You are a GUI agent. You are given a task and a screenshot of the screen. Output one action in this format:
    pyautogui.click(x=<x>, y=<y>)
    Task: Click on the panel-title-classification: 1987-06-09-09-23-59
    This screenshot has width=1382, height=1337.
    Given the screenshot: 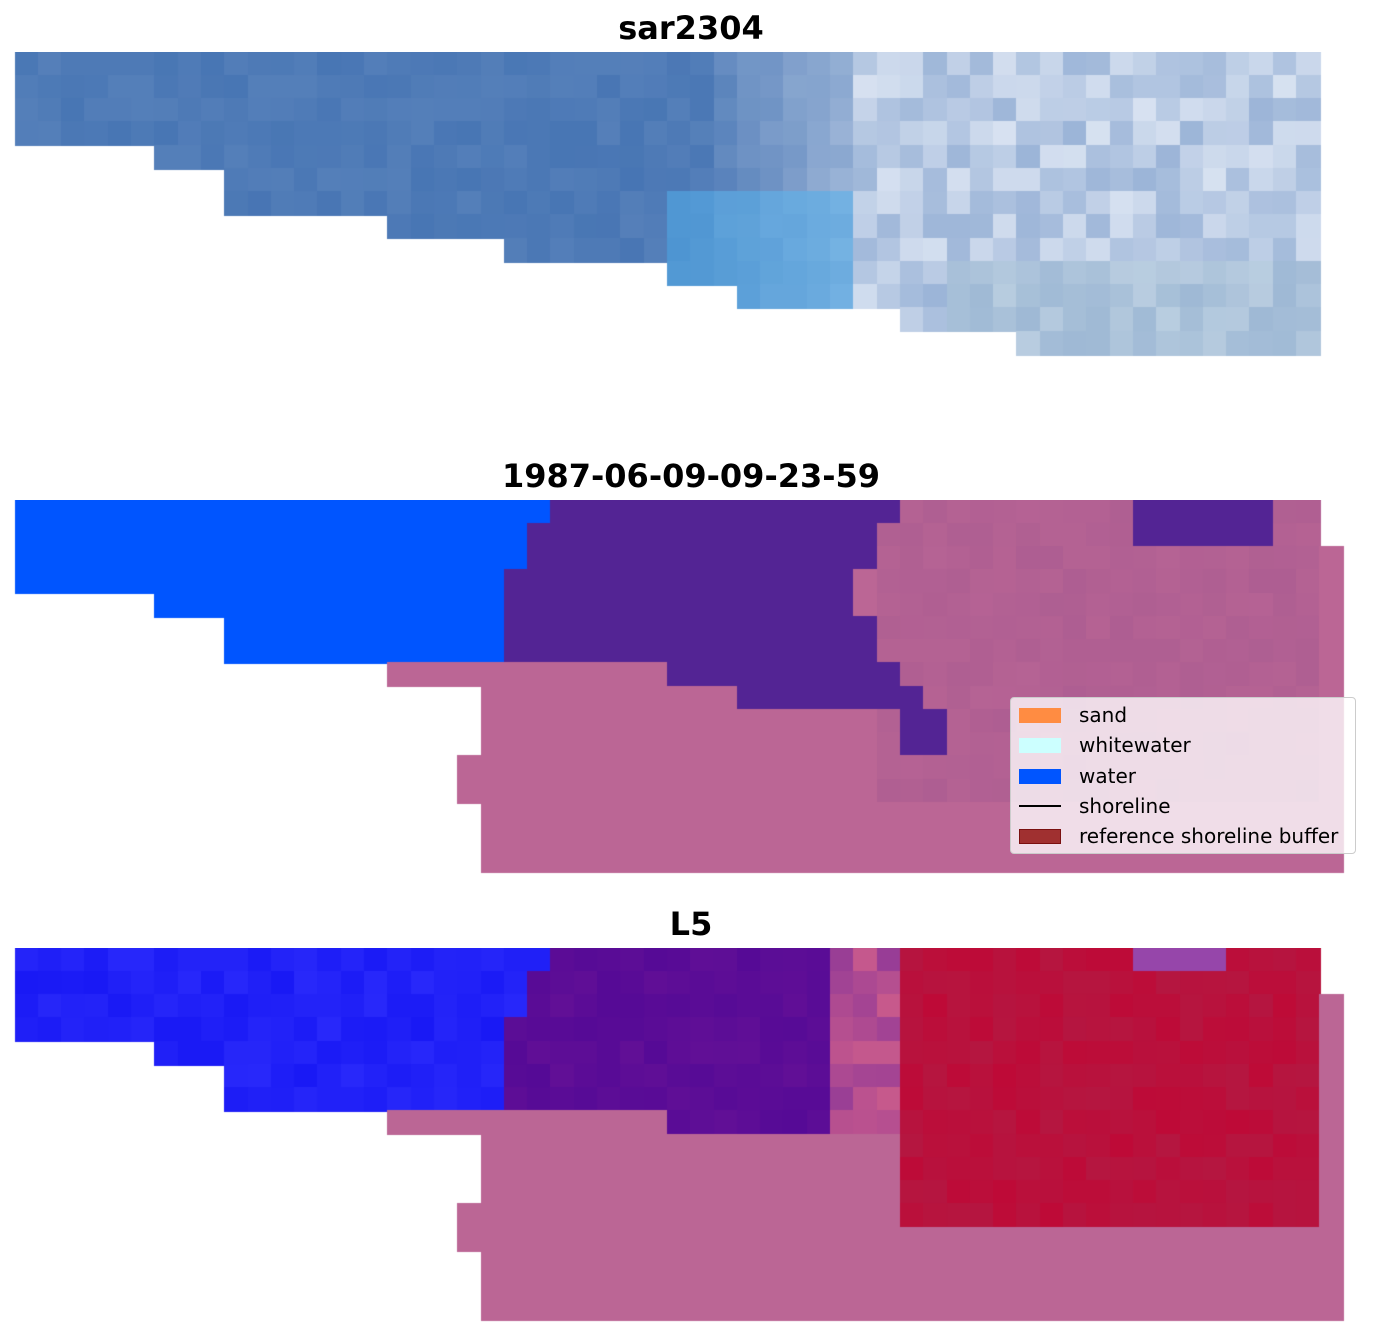 What is the action you would take?
    pyautogui.click(x=691, y=476)
    